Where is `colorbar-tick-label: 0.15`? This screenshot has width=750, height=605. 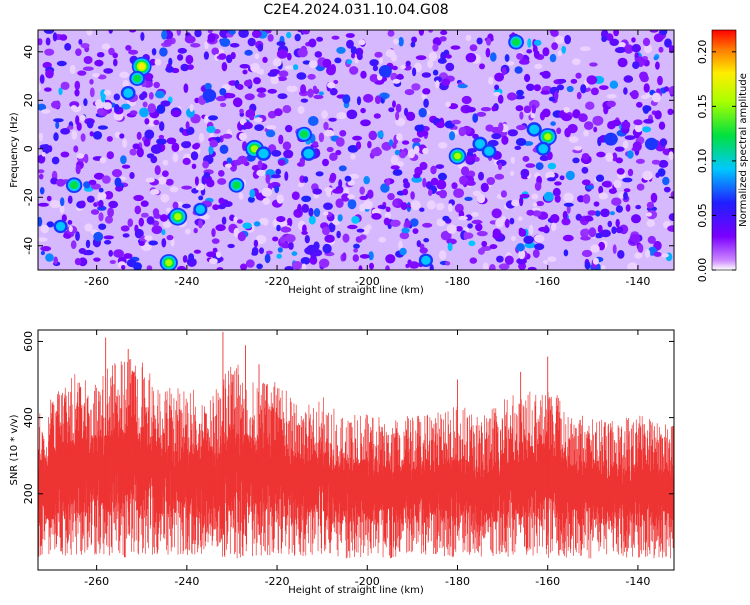 colorbar-tick-label: 0.15 is located at coordinates (702, 106).